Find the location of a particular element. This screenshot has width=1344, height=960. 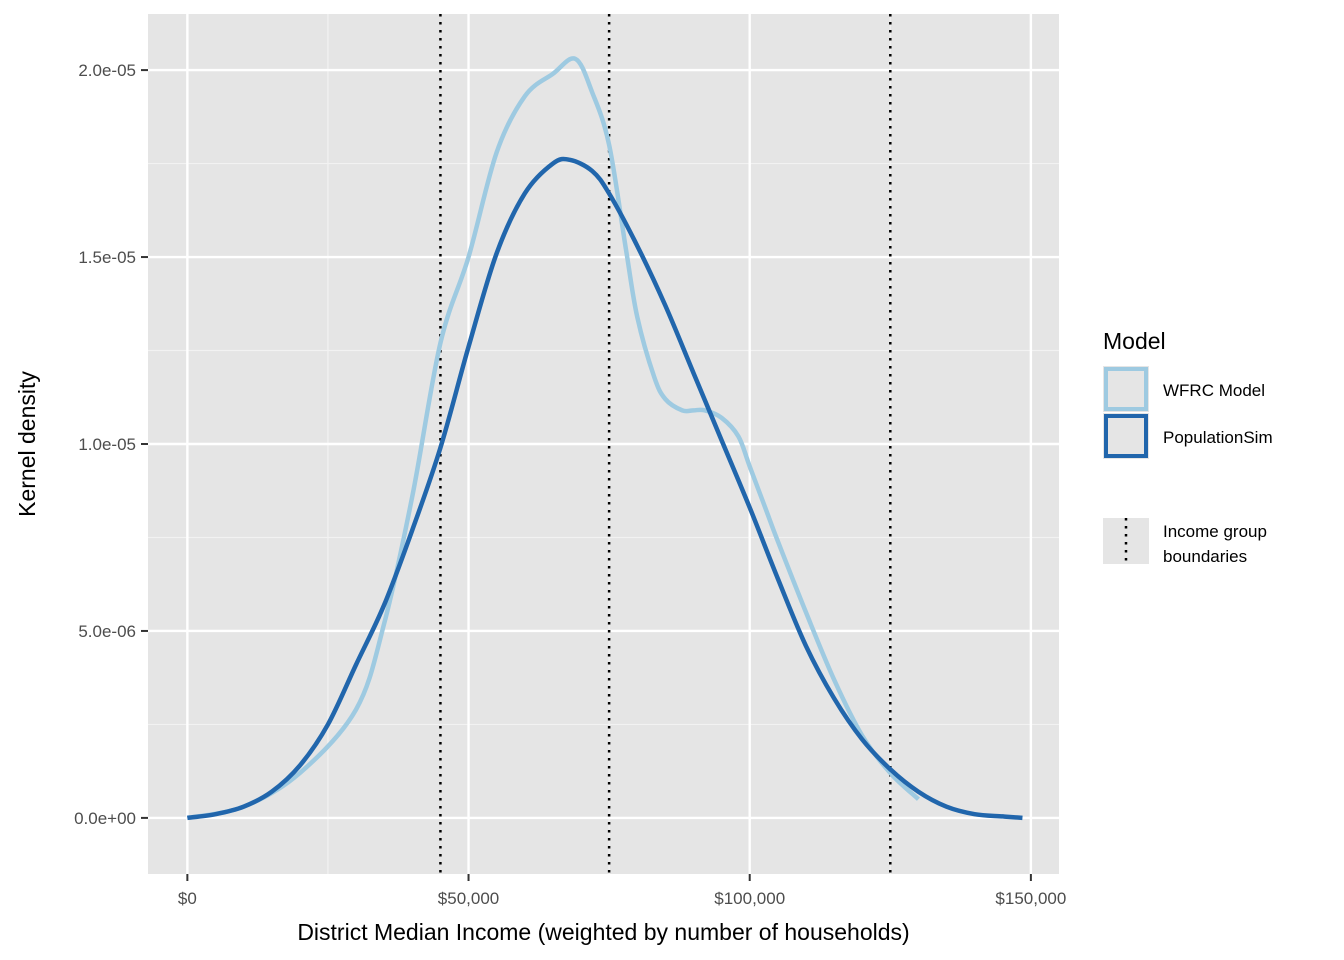

y-tick-label: 1.0e-05 is located at coordinates (107, 444).